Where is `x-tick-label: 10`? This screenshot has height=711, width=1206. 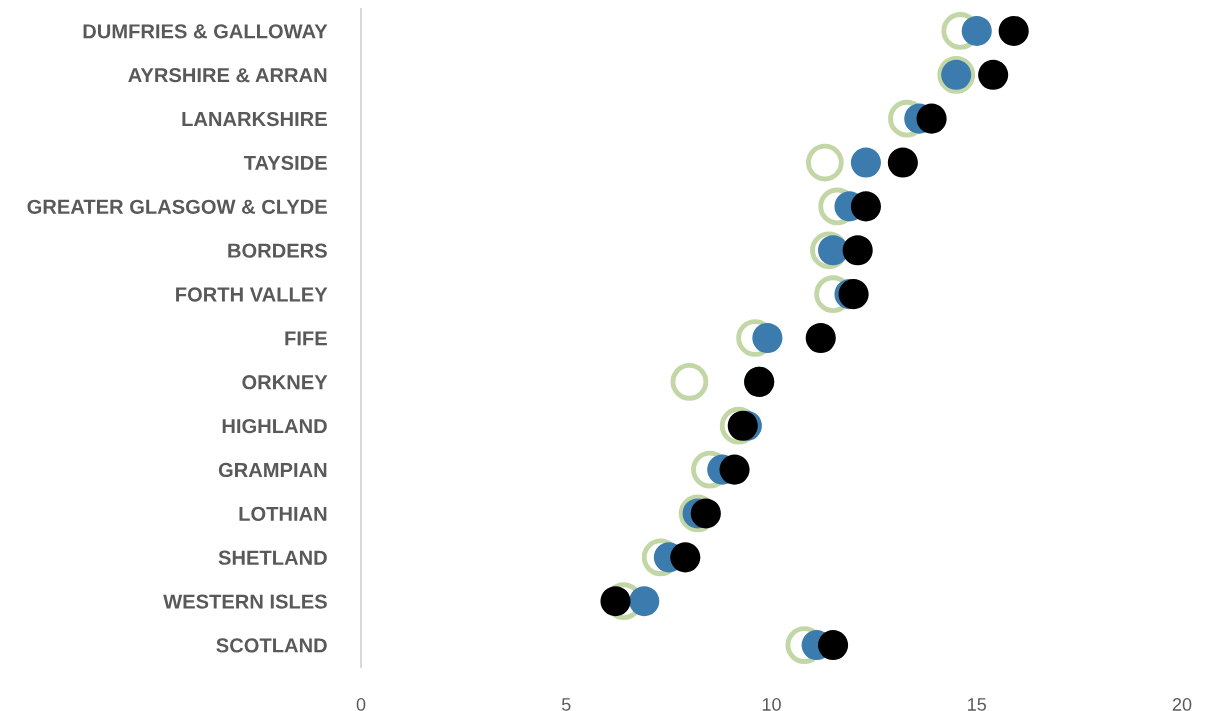 x-tick-label: 10 is located at coordinates (771, 704).